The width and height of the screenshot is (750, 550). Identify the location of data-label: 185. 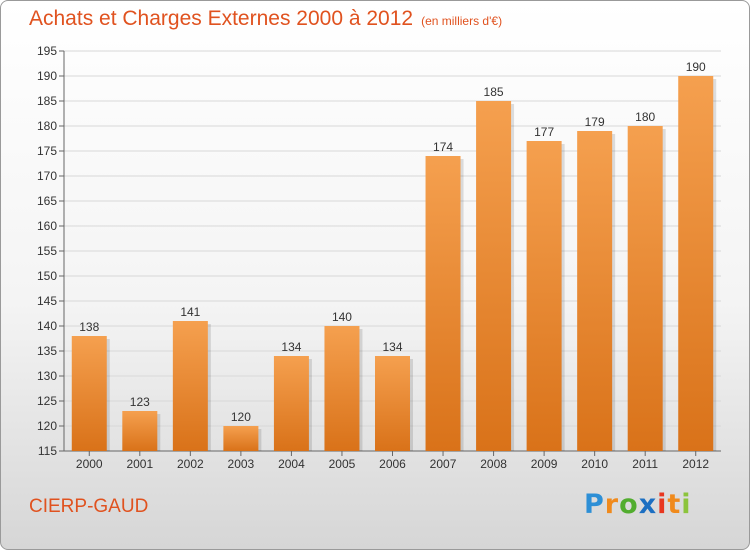
(494, 92).